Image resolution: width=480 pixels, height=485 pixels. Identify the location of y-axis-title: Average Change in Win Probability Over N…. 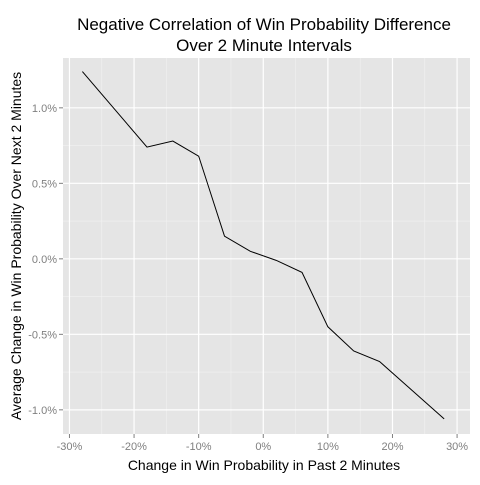
(16, 246).